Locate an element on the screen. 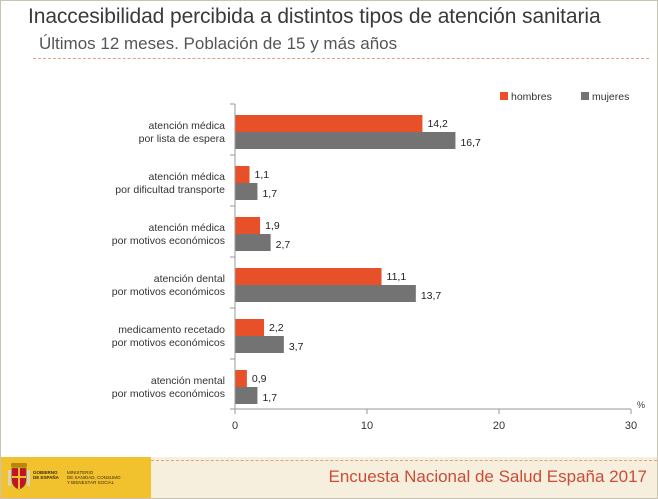 This screenshot has height=499, width=658. x-tick-label: 0 is located at coordinates (235, 426).